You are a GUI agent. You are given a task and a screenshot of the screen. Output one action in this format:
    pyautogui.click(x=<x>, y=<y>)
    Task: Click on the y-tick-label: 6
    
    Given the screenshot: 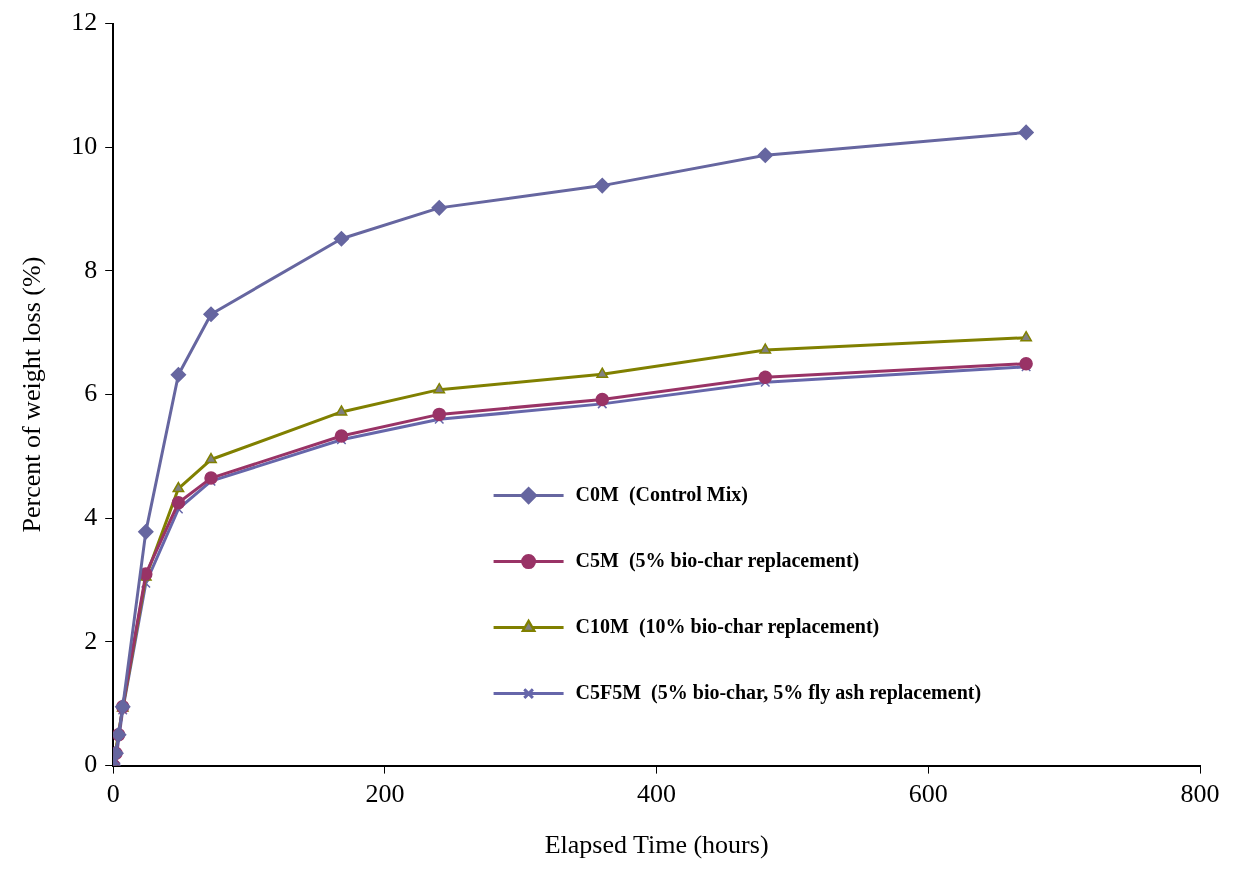 What is the action you would take?
    pyautogui.click(x=91, y=393)
    